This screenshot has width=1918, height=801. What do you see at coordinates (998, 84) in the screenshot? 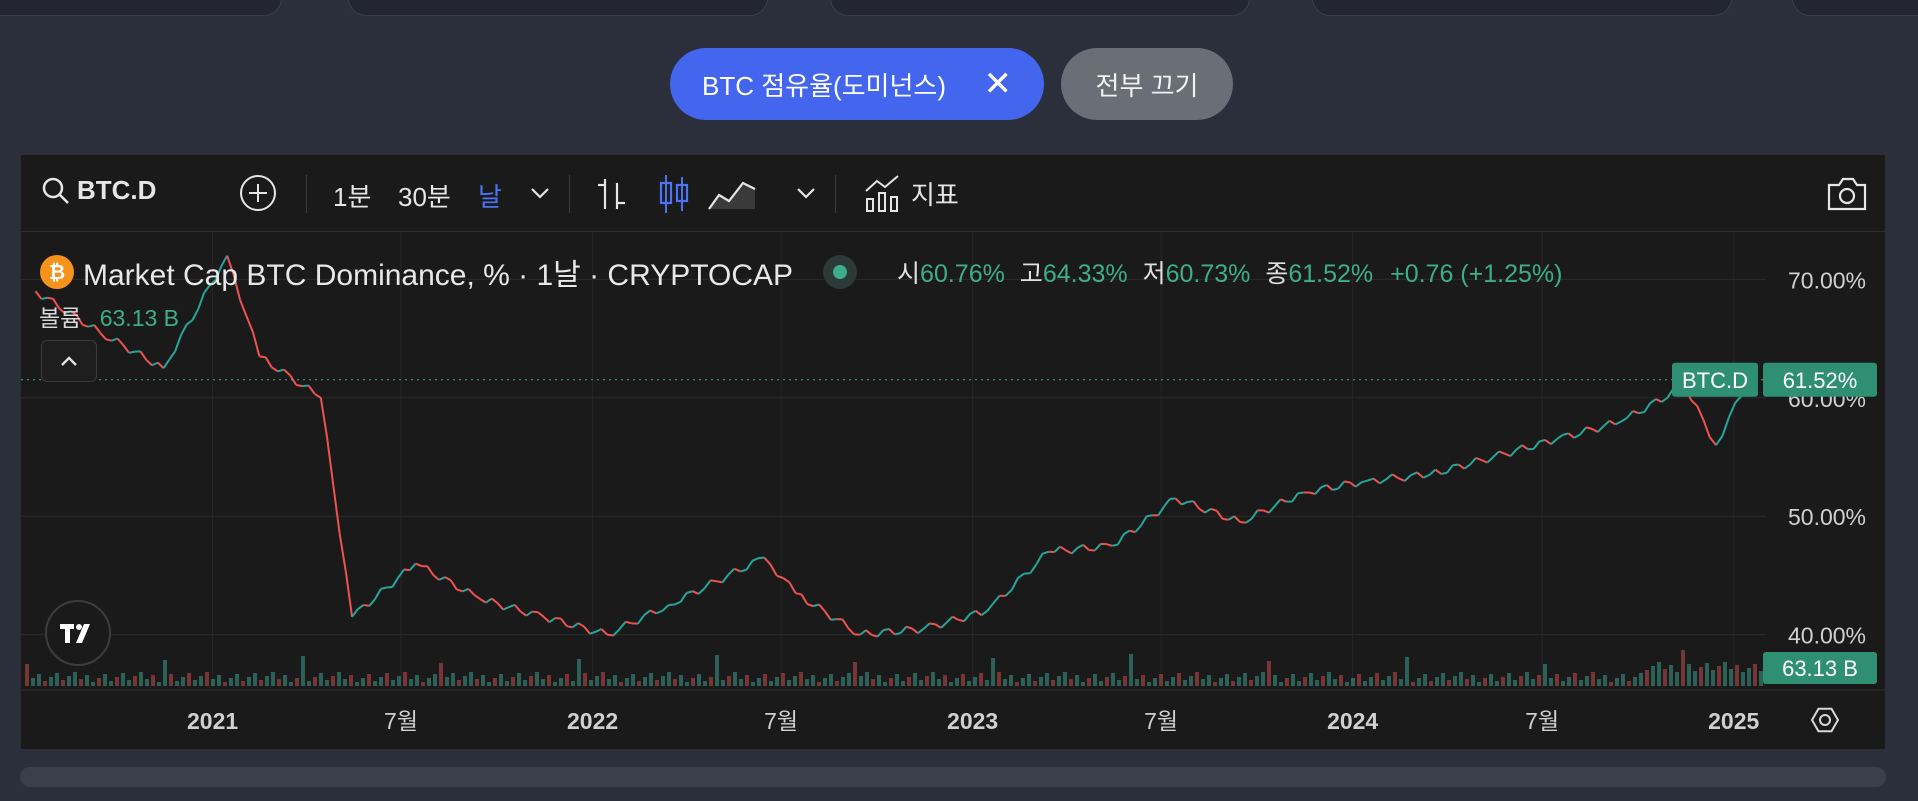
I see `close-icon: ✕` at bounding box center [998, 84].